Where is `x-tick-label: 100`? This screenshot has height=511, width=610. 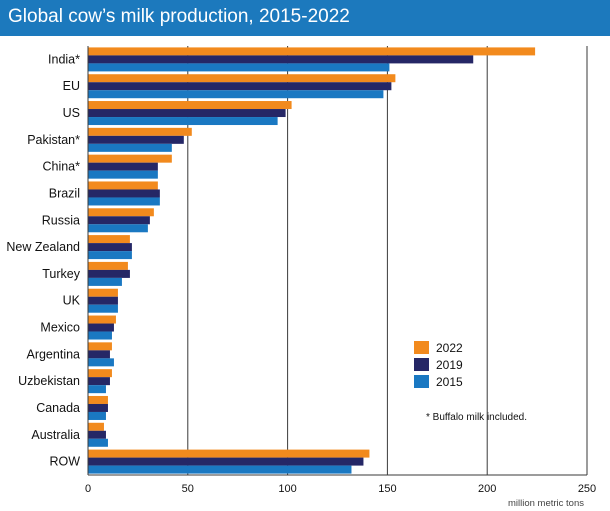 x-tick-label: 100 is located at coordinates (287, 489).